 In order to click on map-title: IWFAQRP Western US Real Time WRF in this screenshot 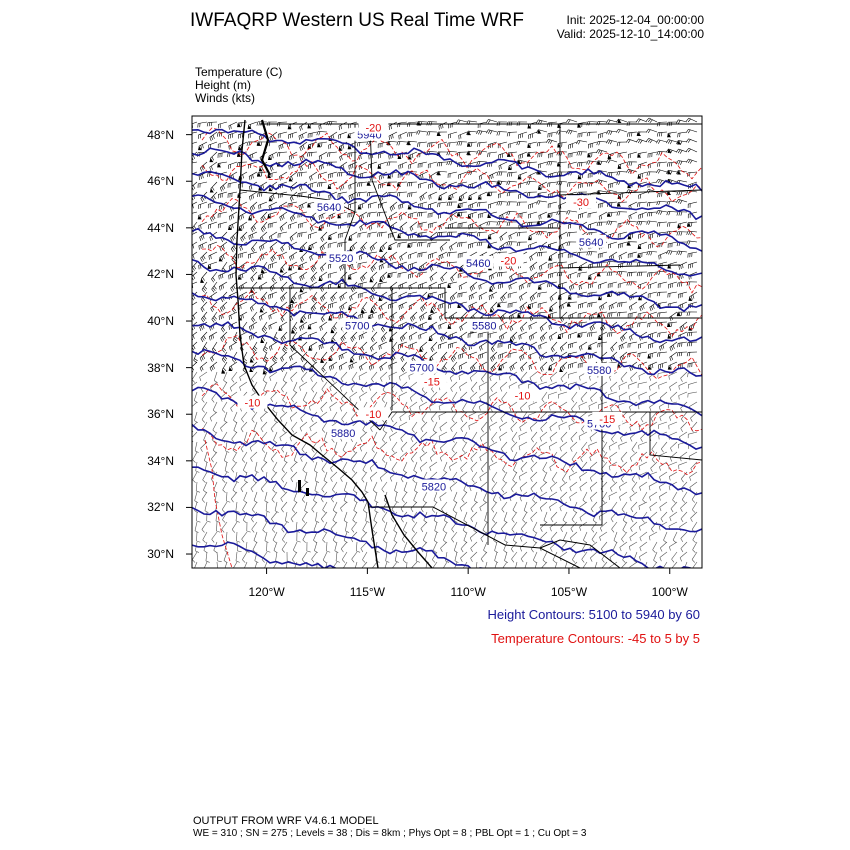, I will do `click(357, 20)`.